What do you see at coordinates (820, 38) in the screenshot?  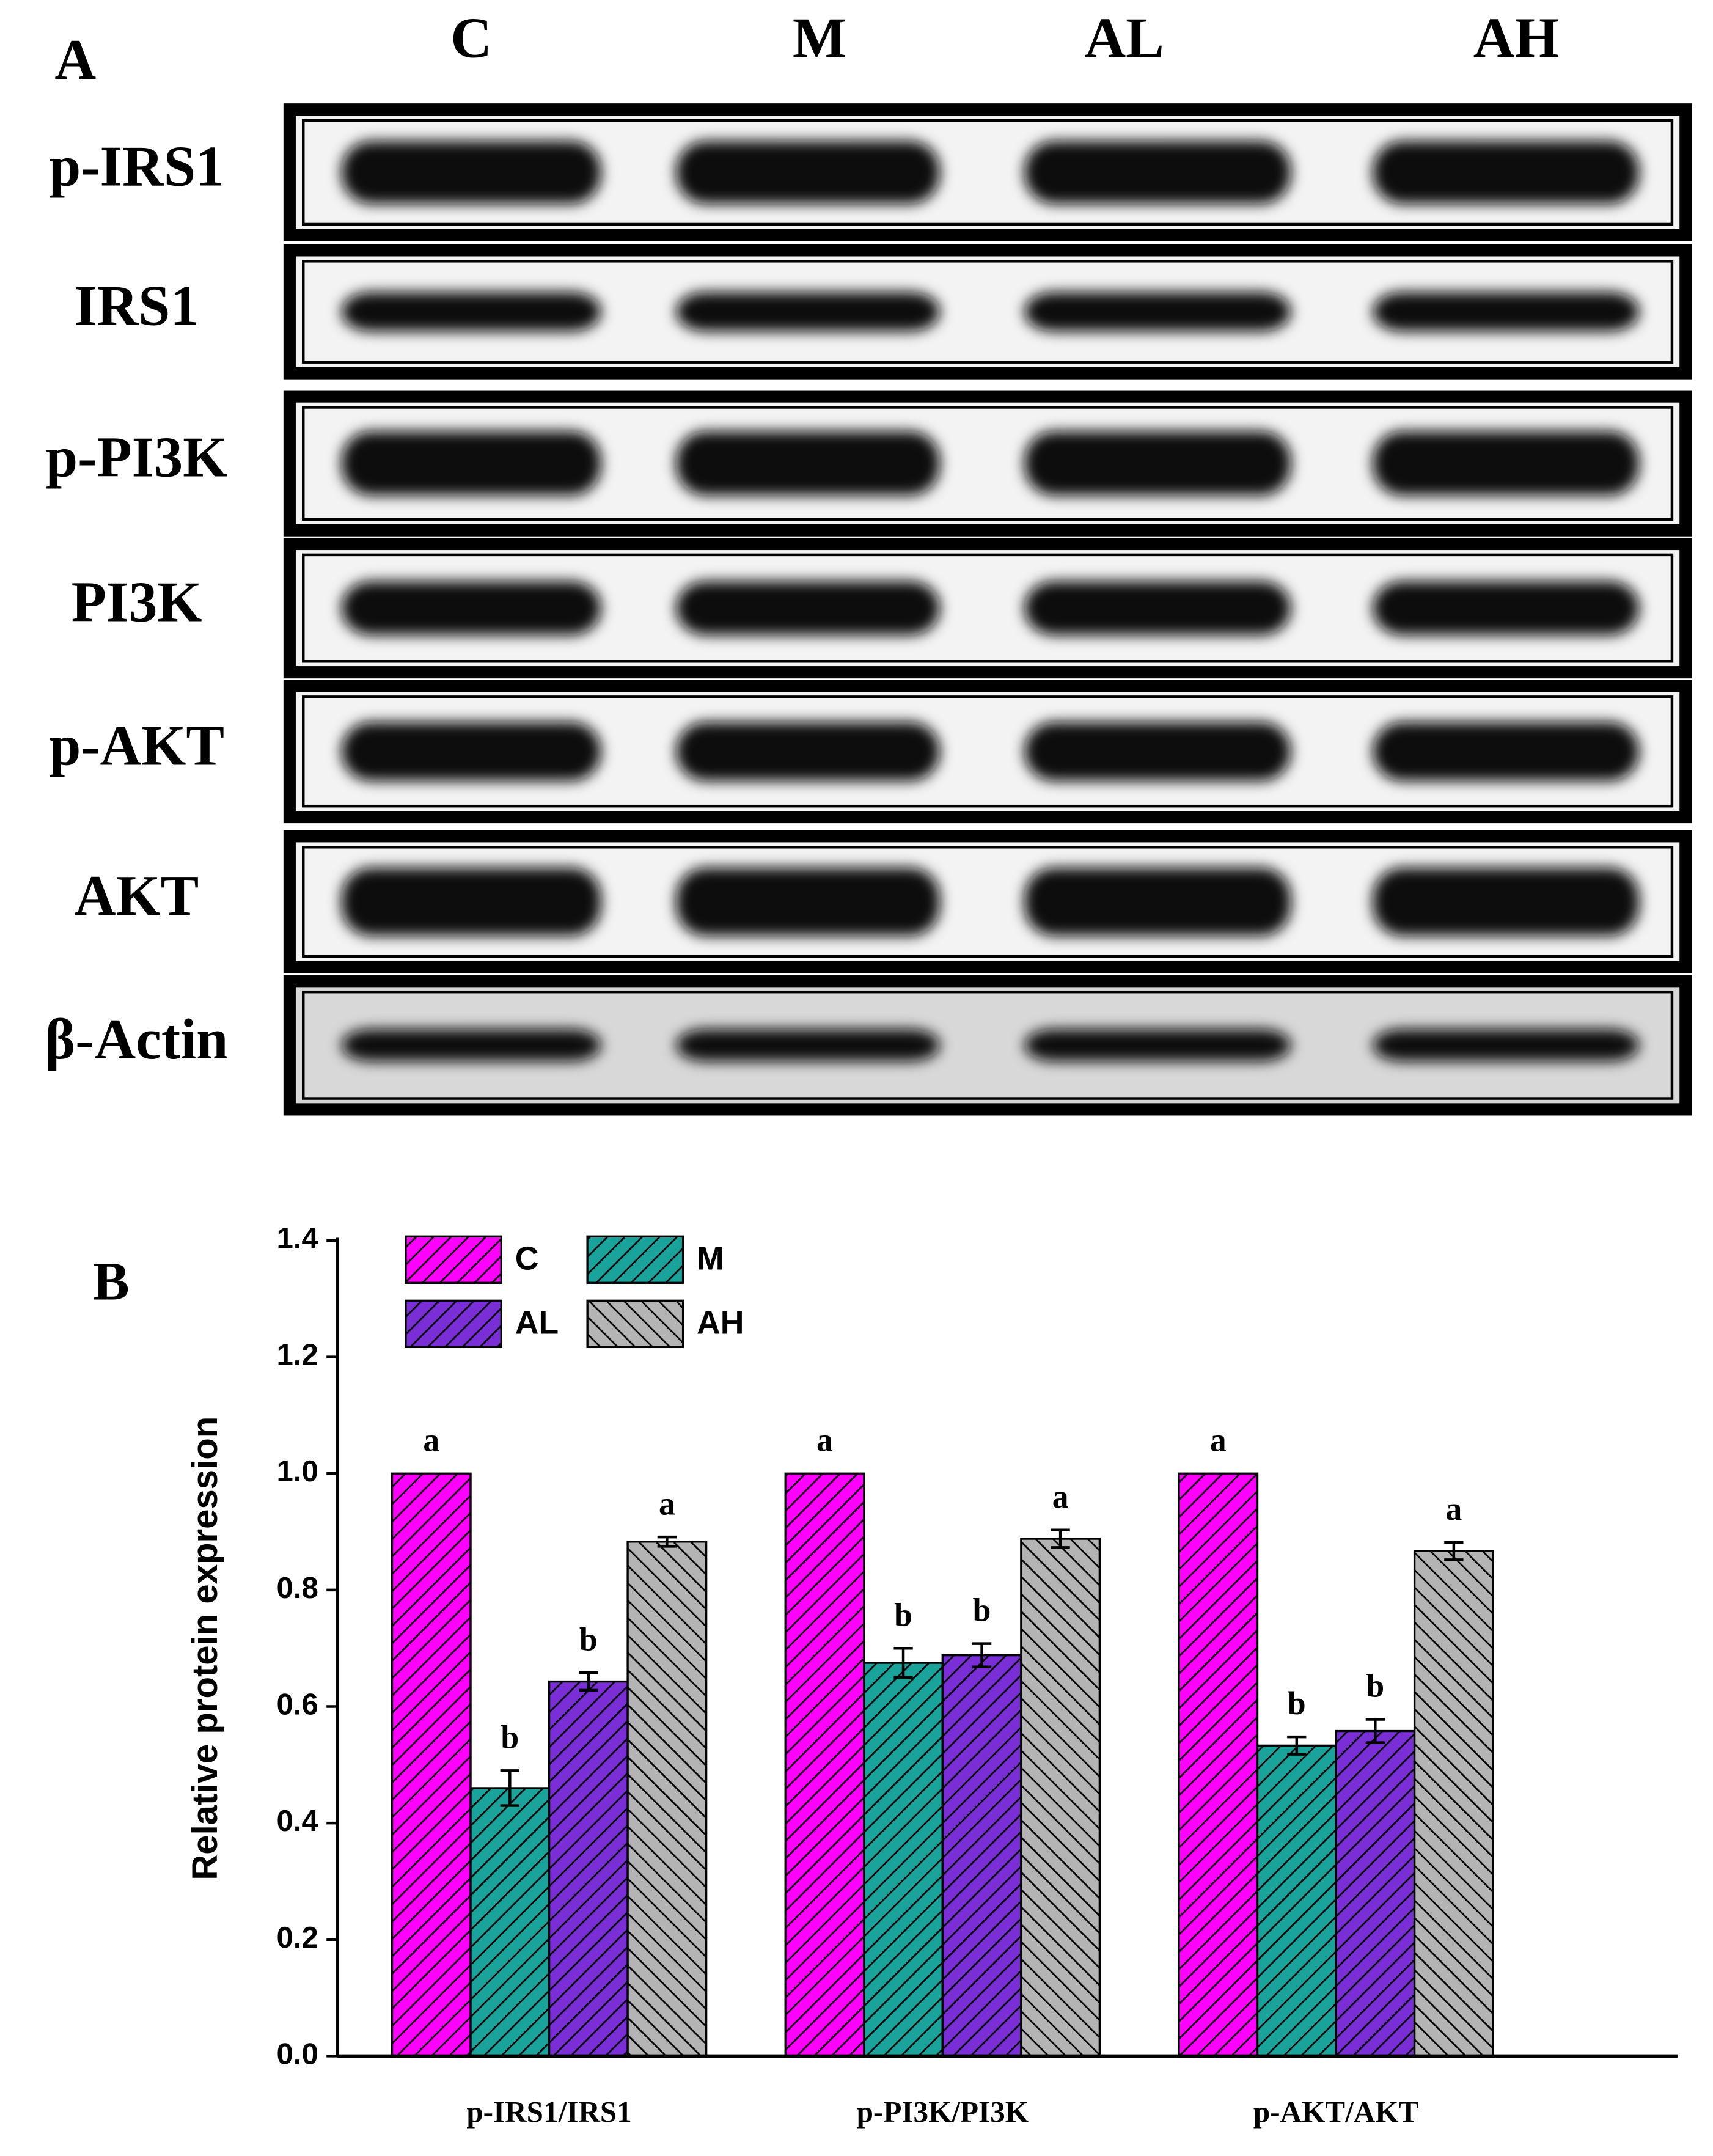 I see `lane-label: M` at bounding box center [820, 38].